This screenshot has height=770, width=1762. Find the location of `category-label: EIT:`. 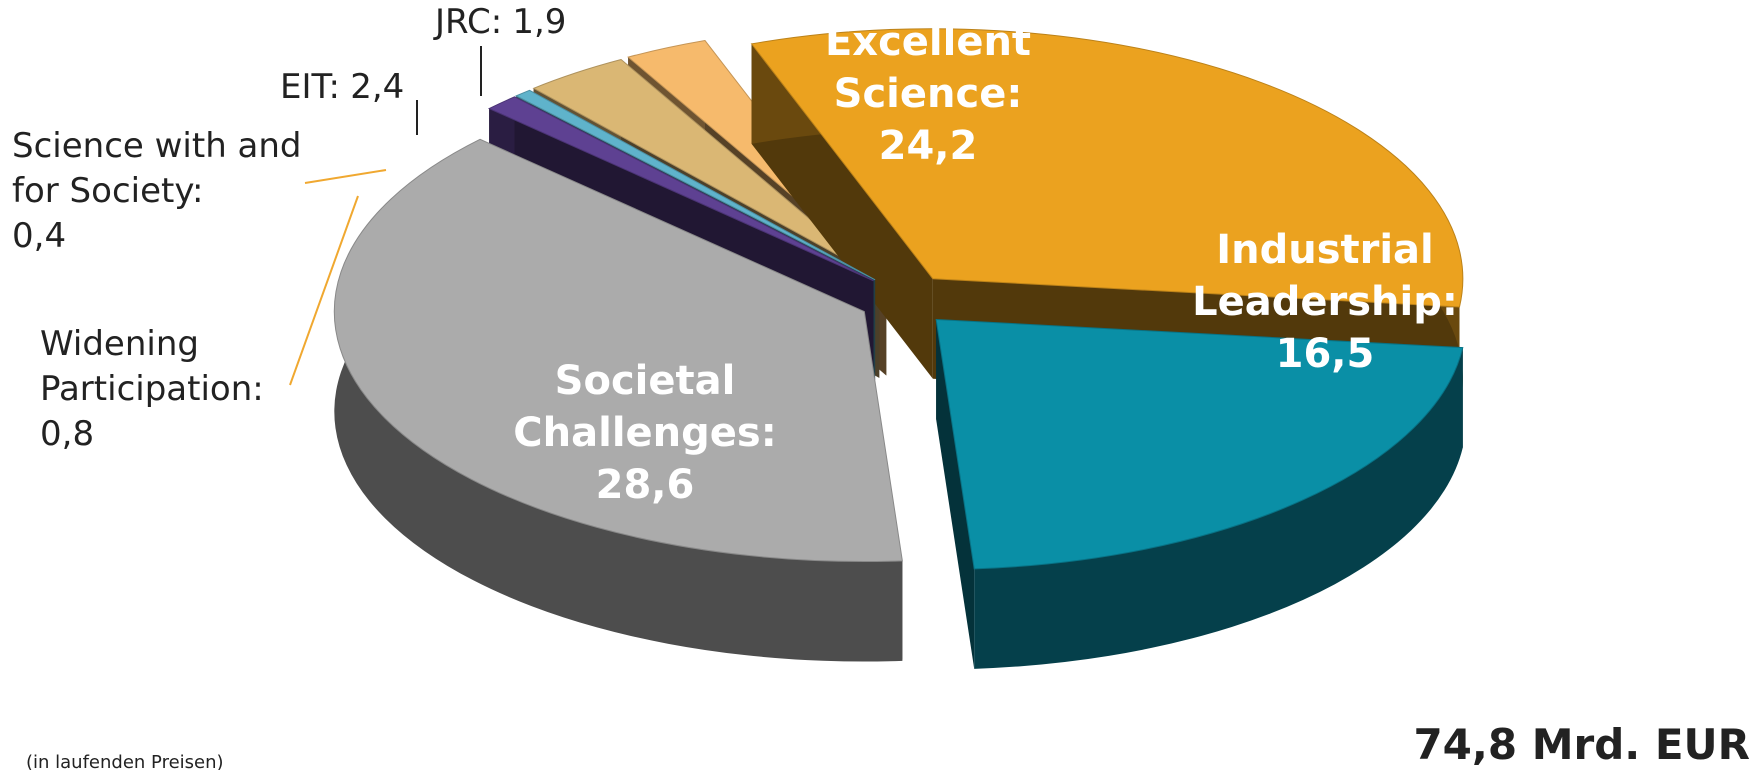

category-label: EIT: is located at coordinates (310, 87).